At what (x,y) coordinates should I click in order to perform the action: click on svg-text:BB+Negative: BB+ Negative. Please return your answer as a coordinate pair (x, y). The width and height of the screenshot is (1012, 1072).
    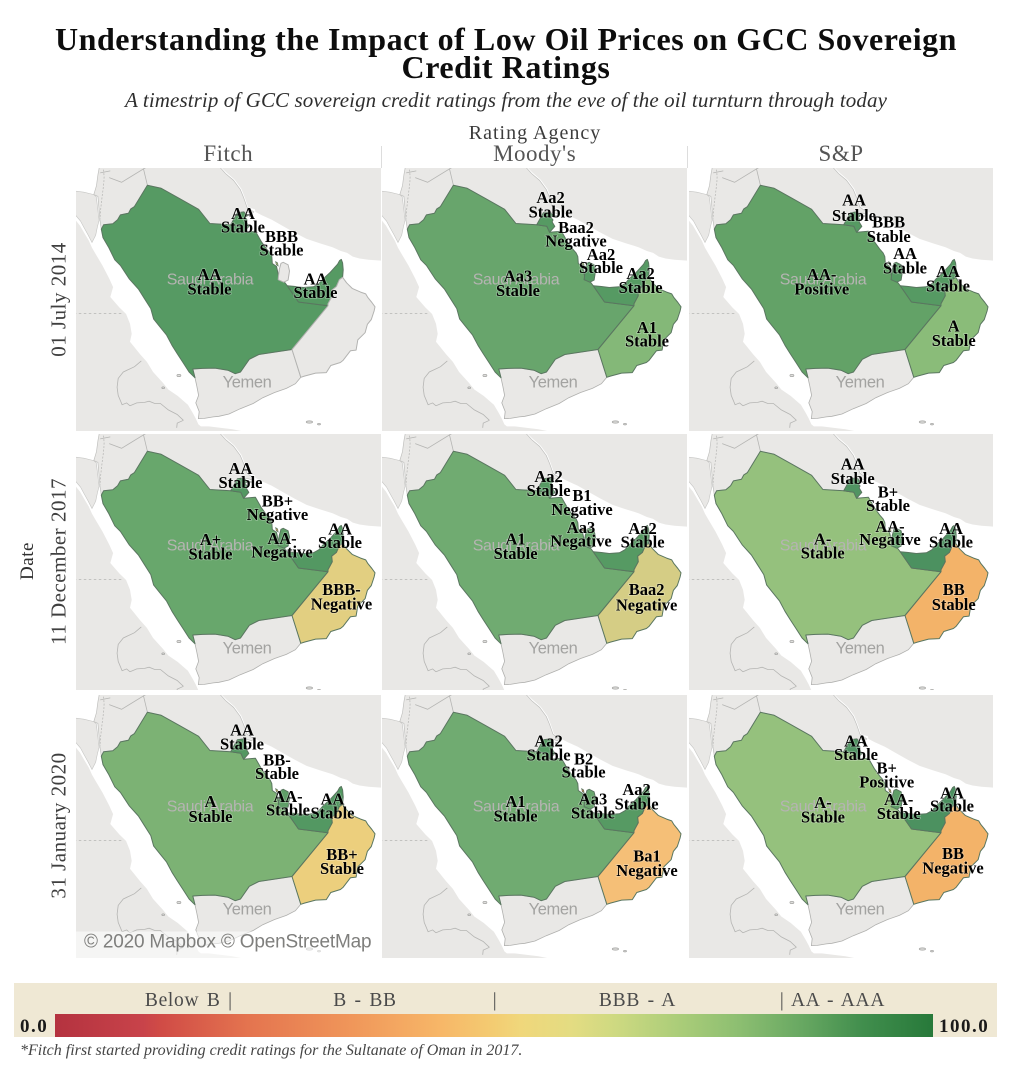
    Looking at the image, I should click on (277, 508).